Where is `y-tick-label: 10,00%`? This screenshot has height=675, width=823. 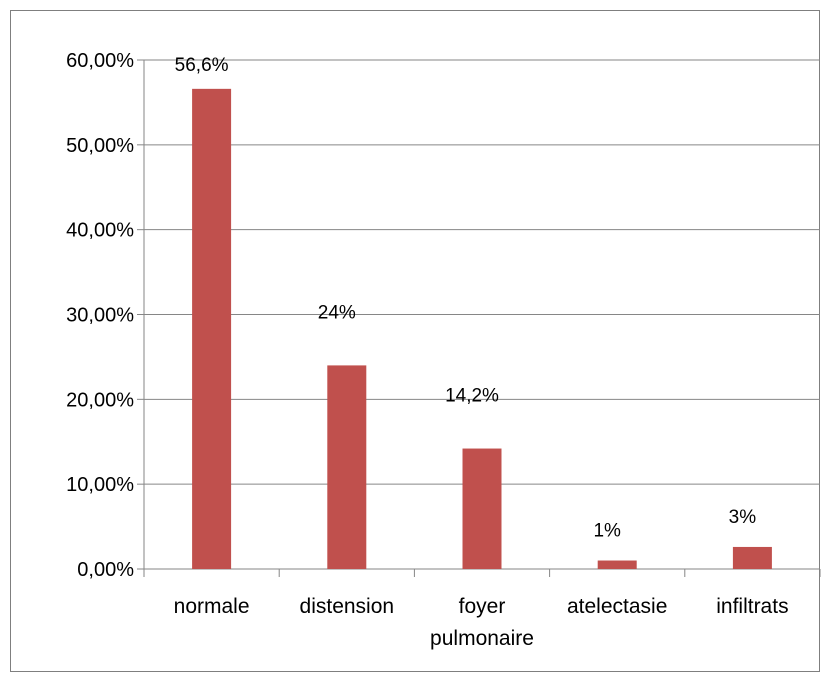 y-tick-label: 10,00% is located at coordinates (100, 485).